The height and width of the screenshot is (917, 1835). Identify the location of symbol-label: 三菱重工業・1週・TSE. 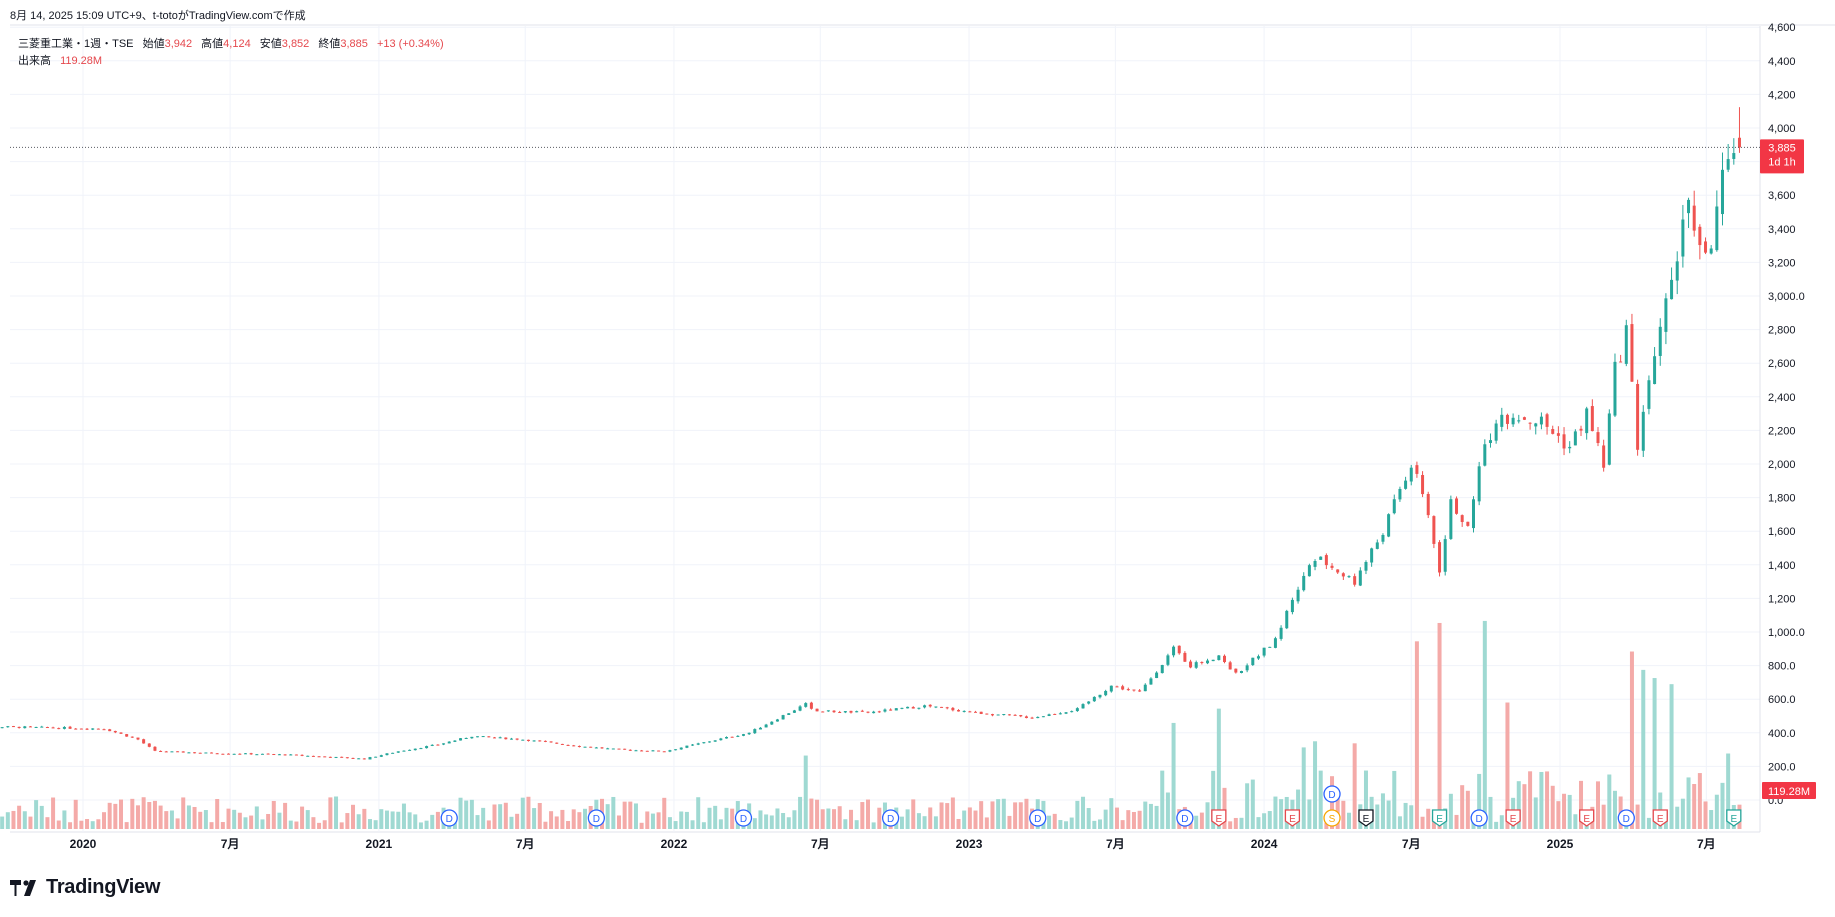
(76, 44).